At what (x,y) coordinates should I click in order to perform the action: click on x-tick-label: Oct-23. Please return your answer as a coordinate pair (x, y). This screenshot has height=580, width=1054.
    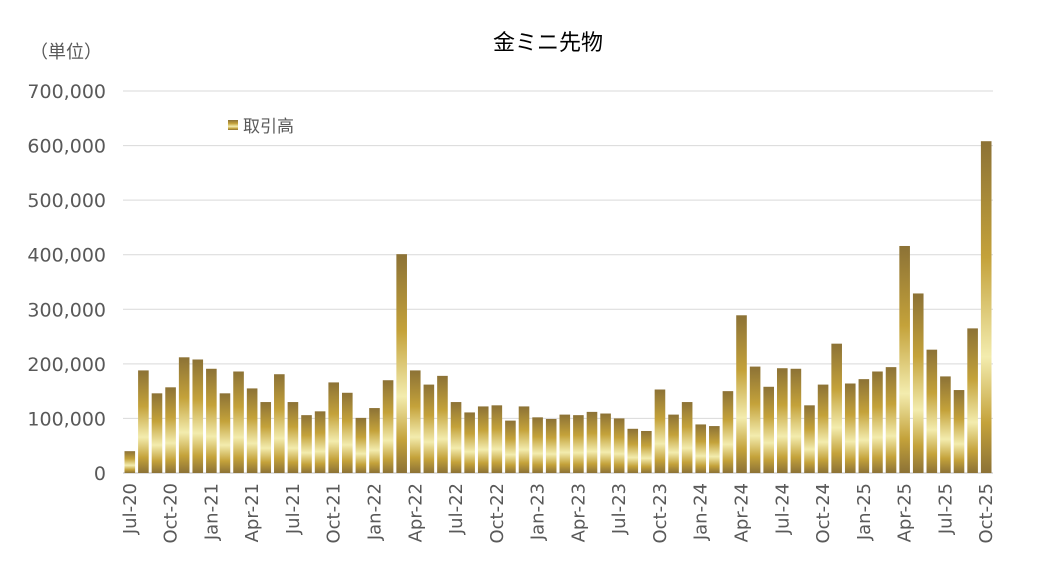
    Looking at the image, I should click on (660, 513).